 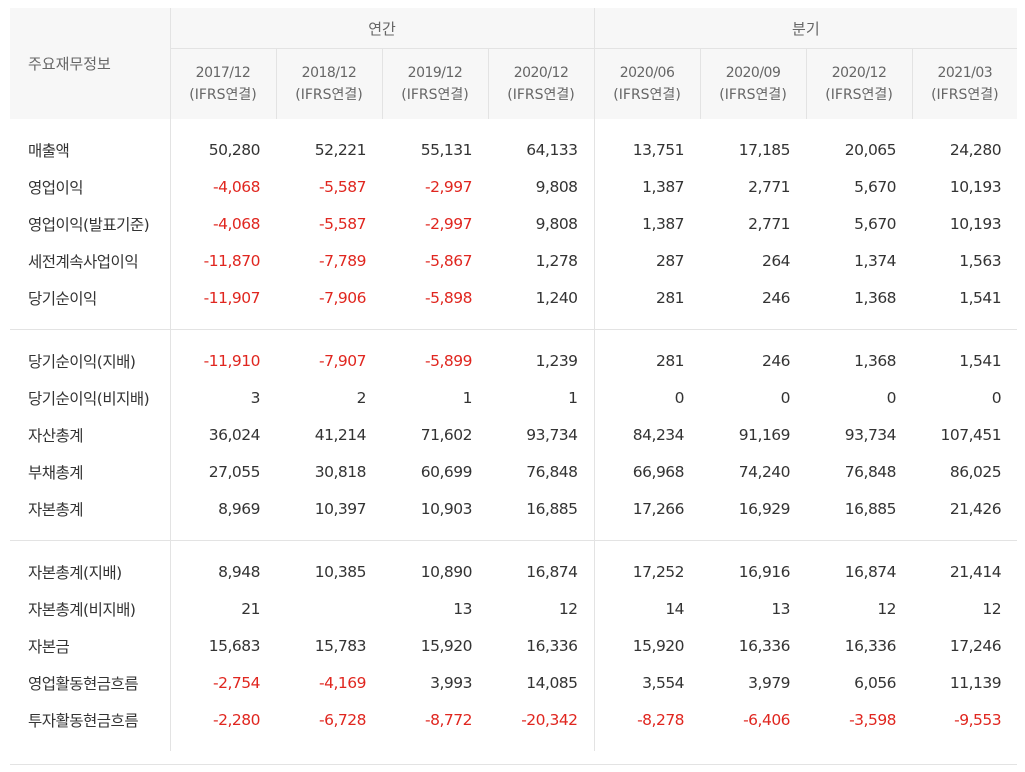 I want to click on value-cell: 1,563, so click(x=980, y=260).